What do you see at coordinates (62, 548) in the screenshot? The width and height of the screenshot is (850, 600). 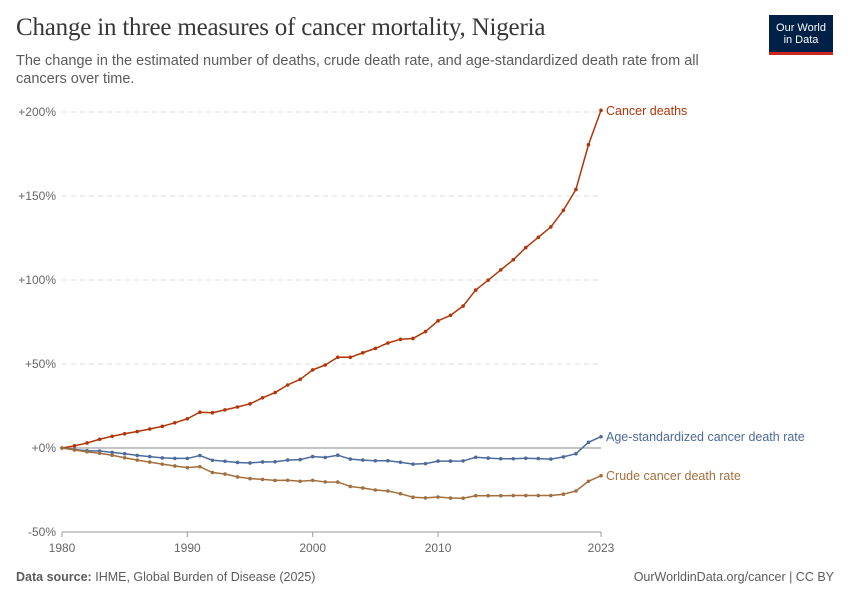 I see `x-tick-label: 1980` at bounding box center [62, 548].